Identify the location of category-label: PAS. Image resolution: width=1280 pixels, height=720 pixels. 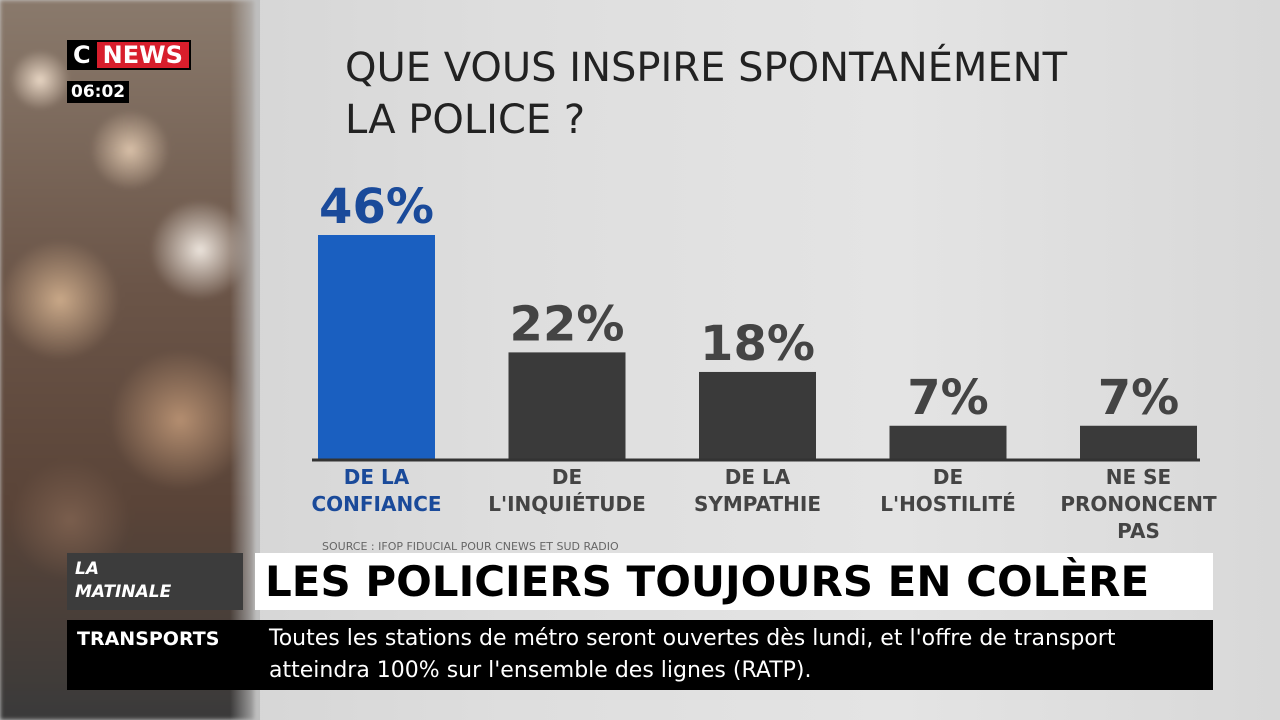
(1138, 531).